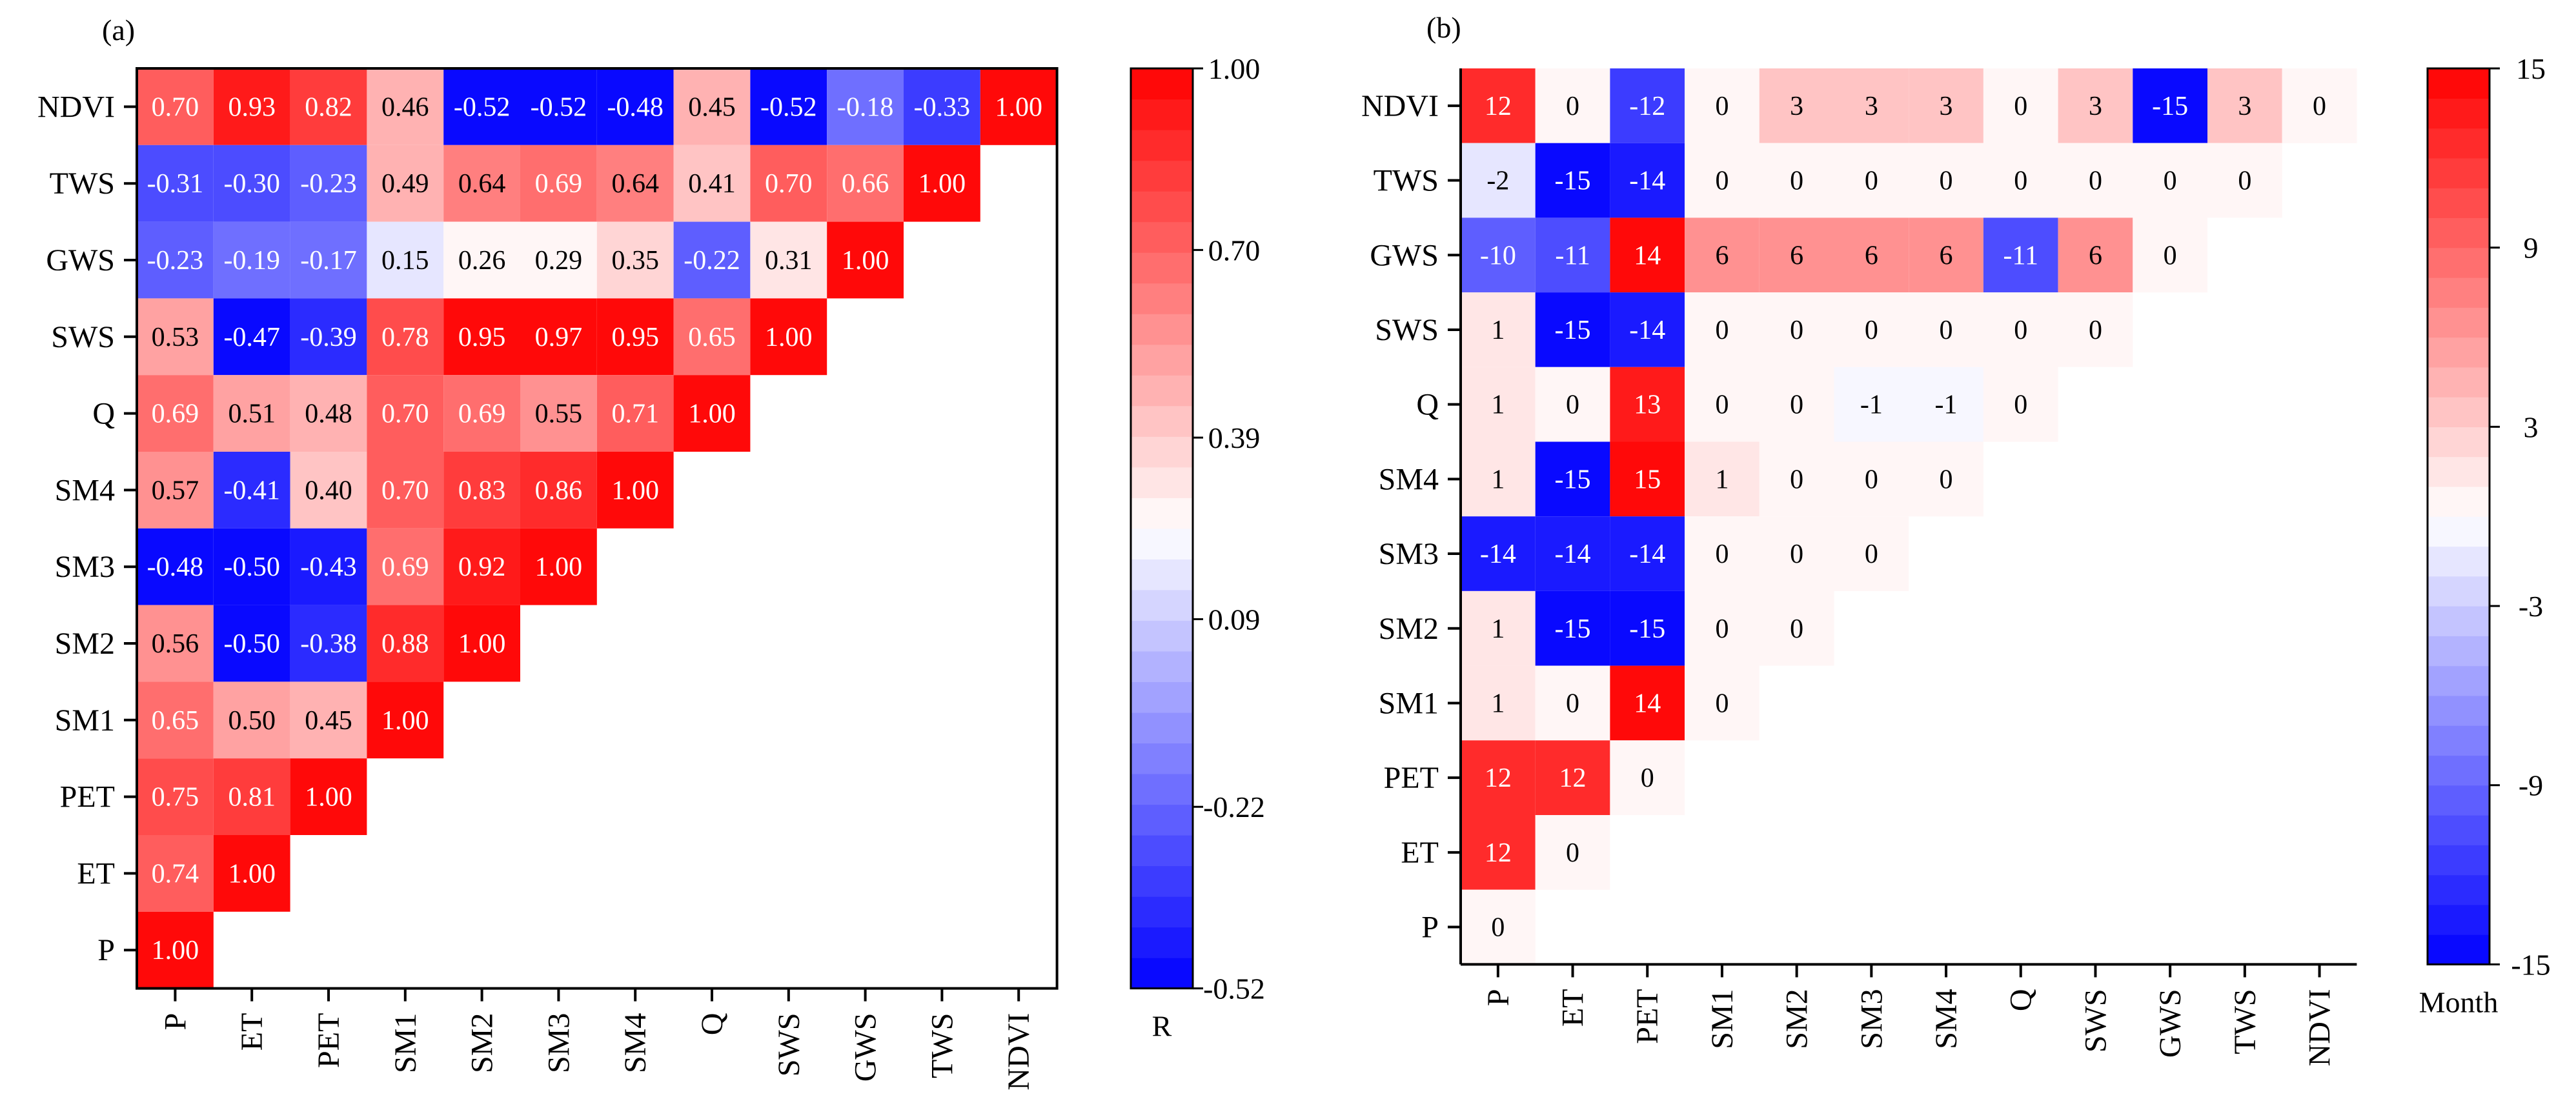  Describe the element at coordinates (712, 337) in the screenshot. I see `cell-value-label: 0.65` at that location.